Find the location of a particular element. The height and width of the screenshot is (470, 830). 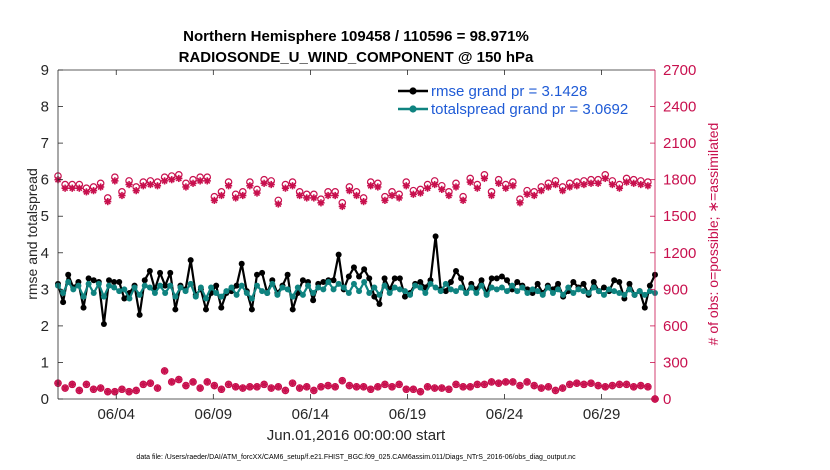

y-left-tick-label: 2 is located at coordinates (45, 326).